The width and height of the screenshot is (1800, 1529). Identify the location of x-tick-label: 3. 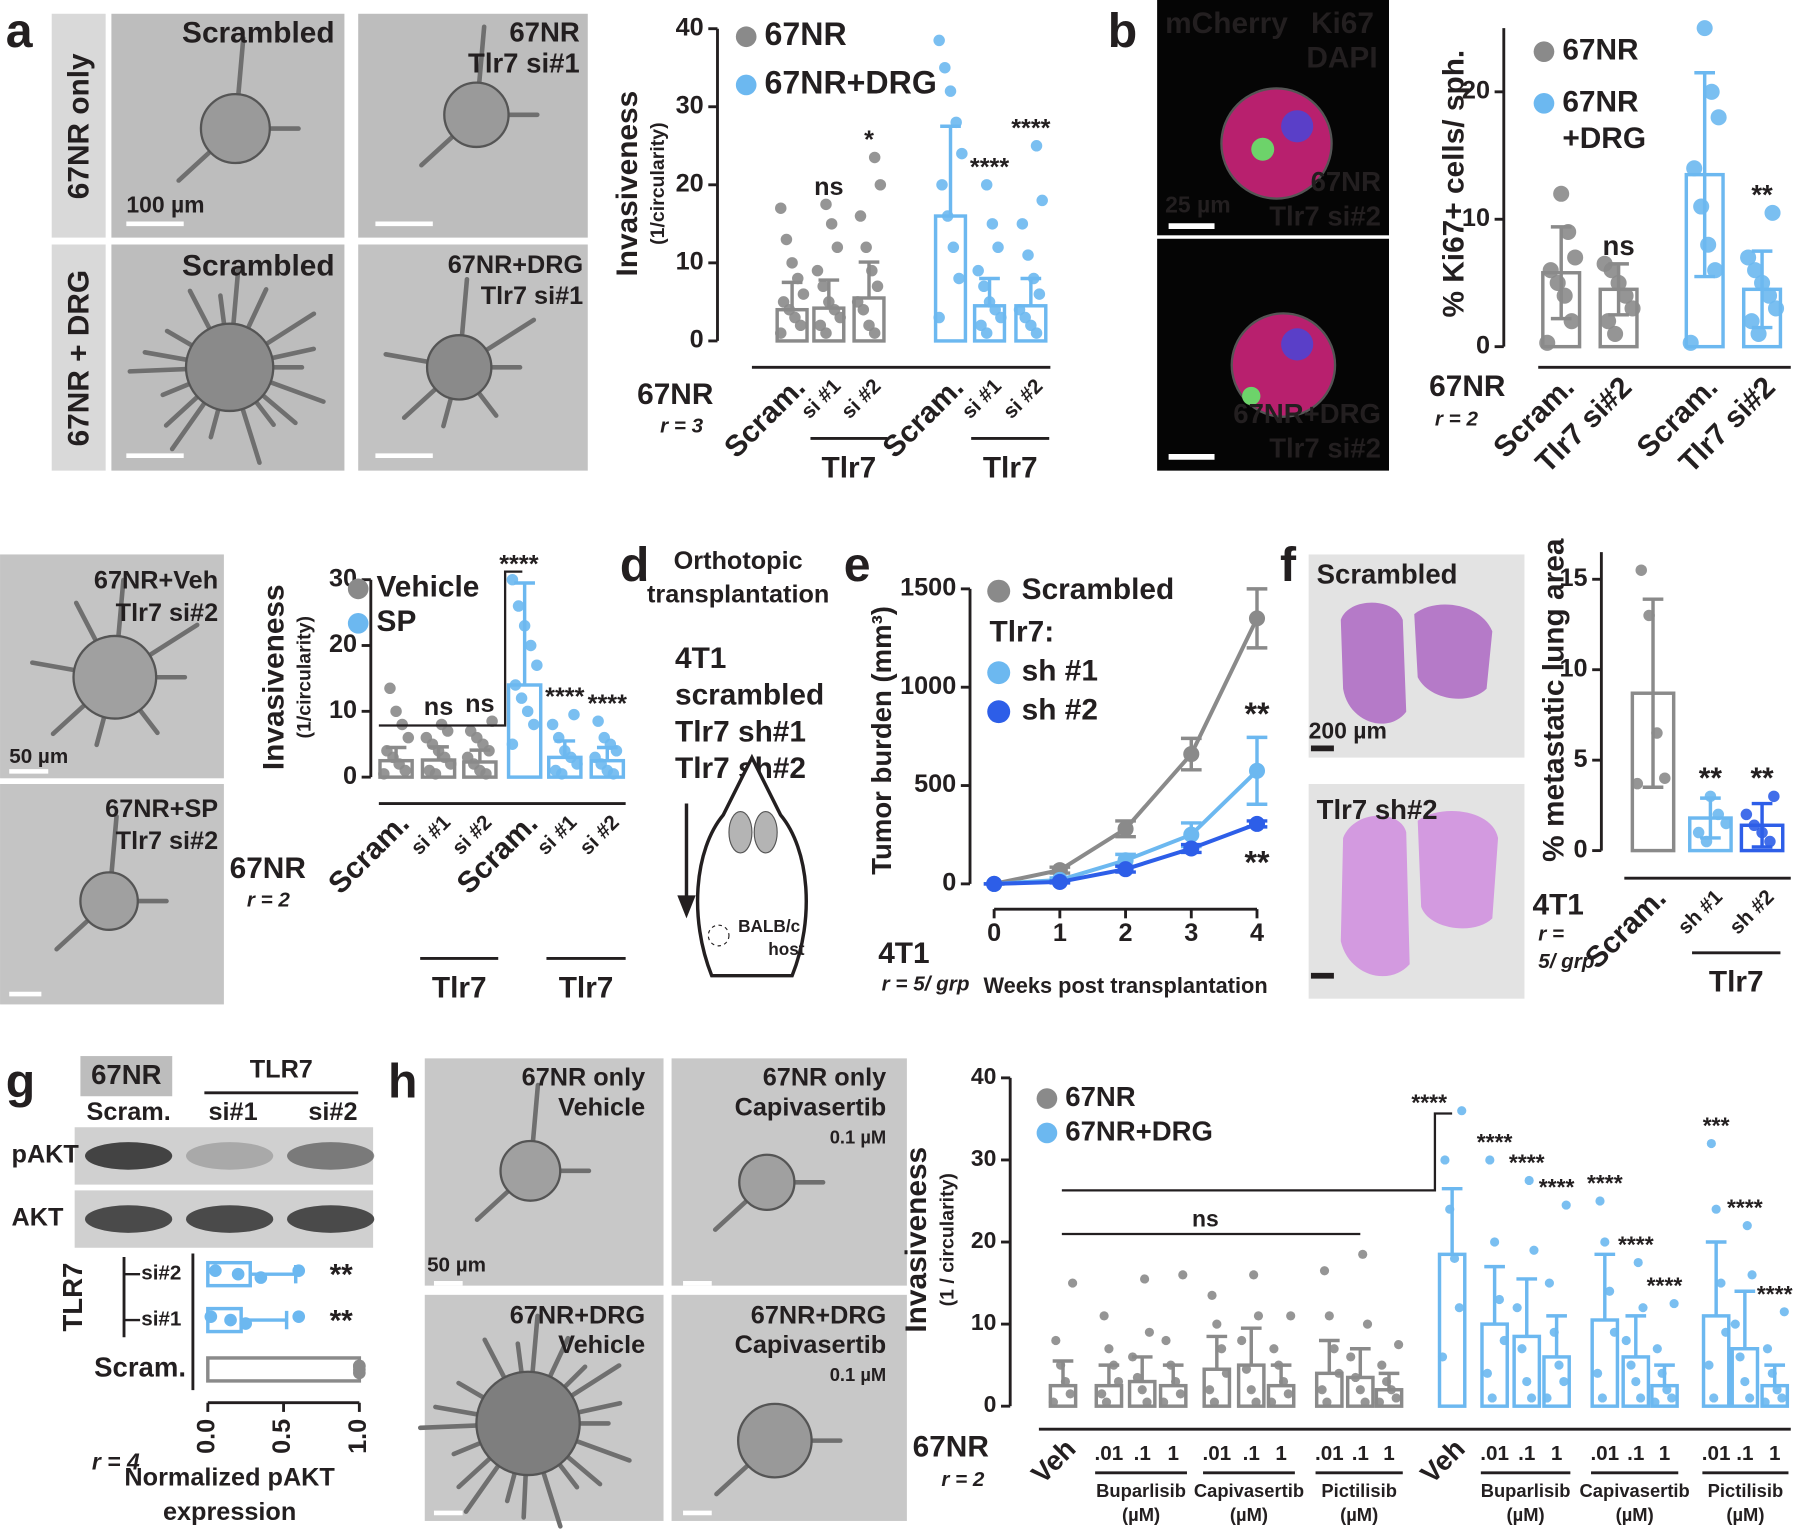
(1191, 933).